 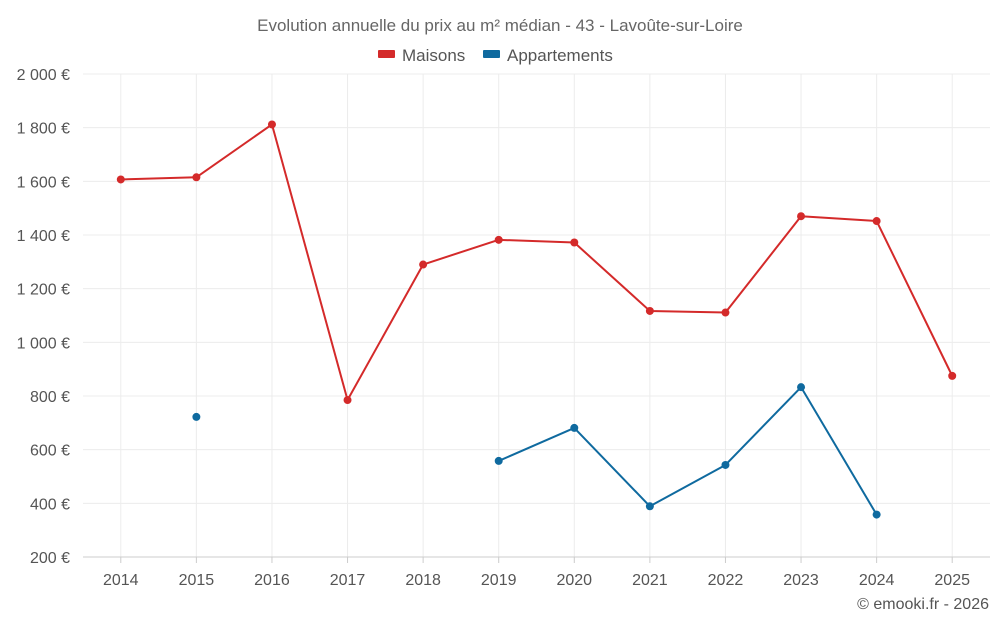 I want to click on legend-label-maisons: Maisons, so click(x=433, y=55).